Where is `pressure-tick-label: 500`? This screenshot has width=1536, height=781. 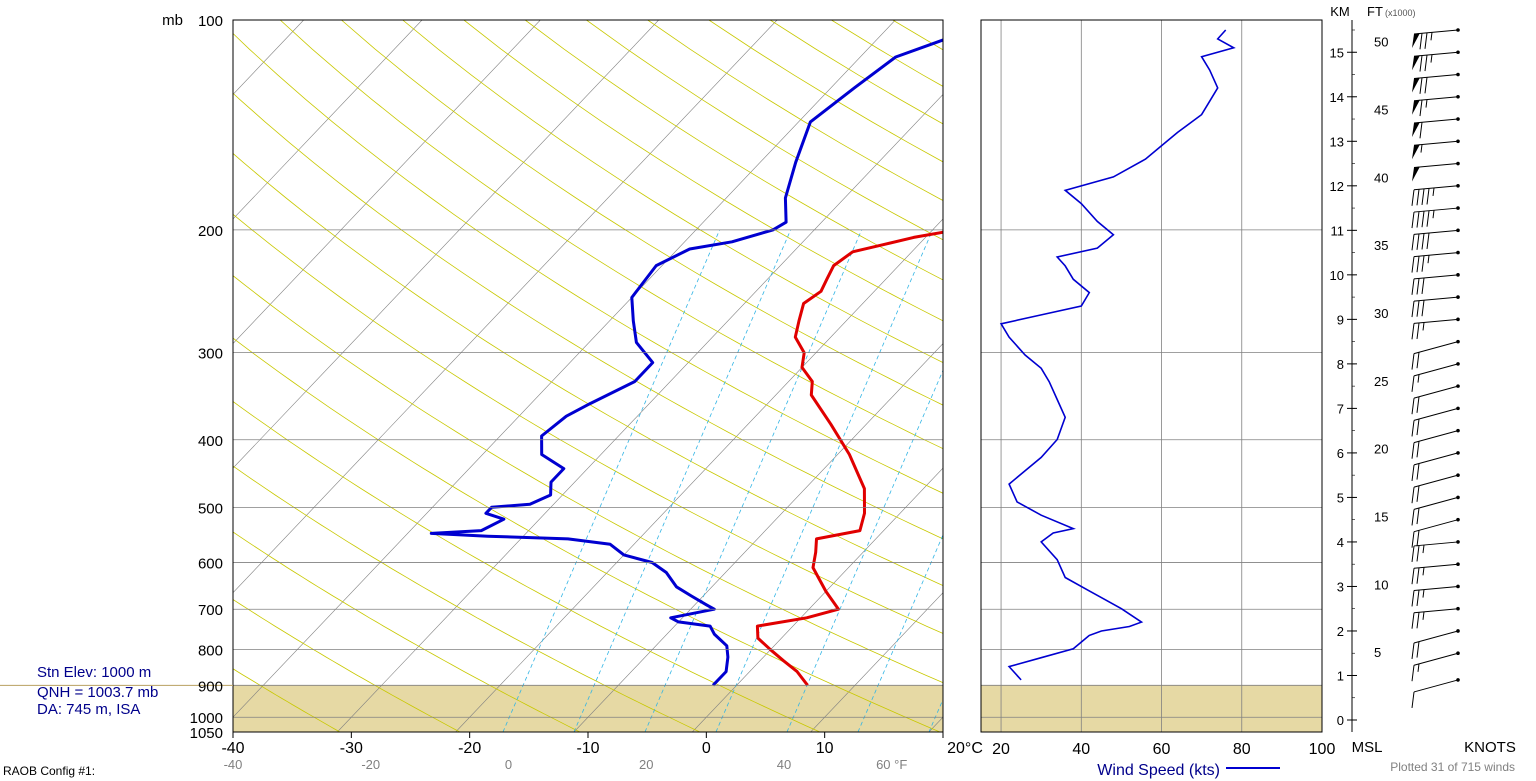
pressure-tick-label: 500 is located at coordinates (210, 508).